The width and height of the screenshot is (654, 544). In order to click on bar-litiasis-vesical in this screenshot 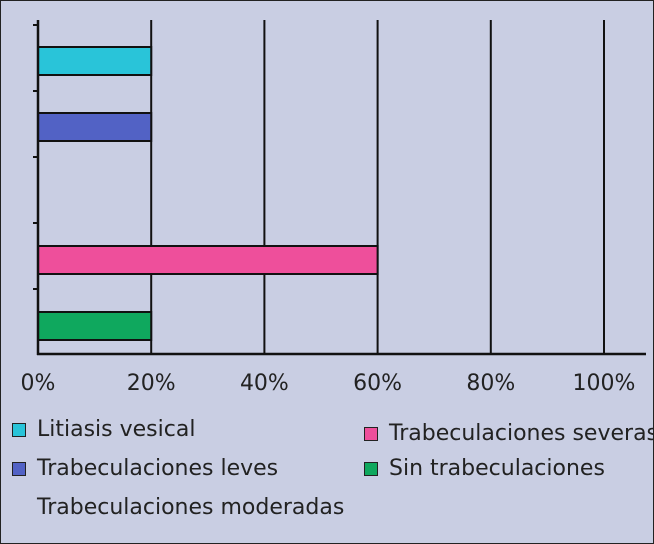, I will do `click(95, 61)`.